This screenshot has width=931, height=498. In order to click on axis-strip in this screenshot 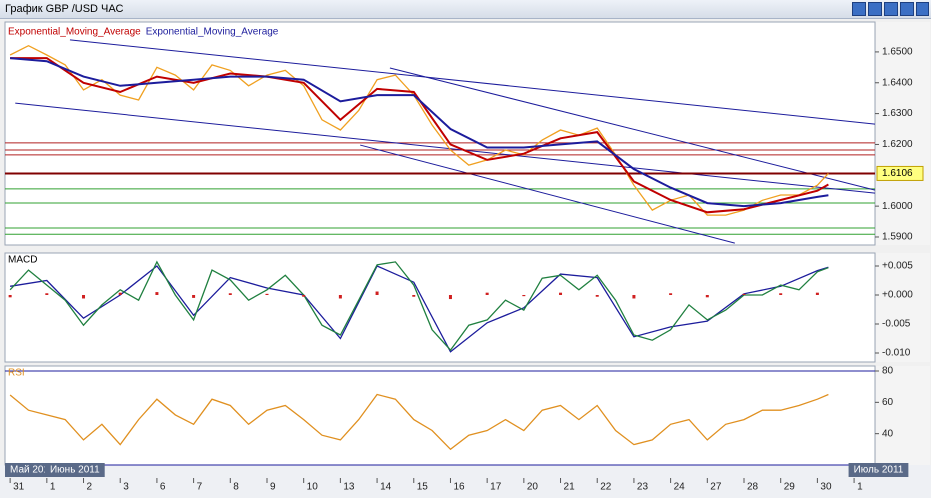, I will do `click(465, 481)`.